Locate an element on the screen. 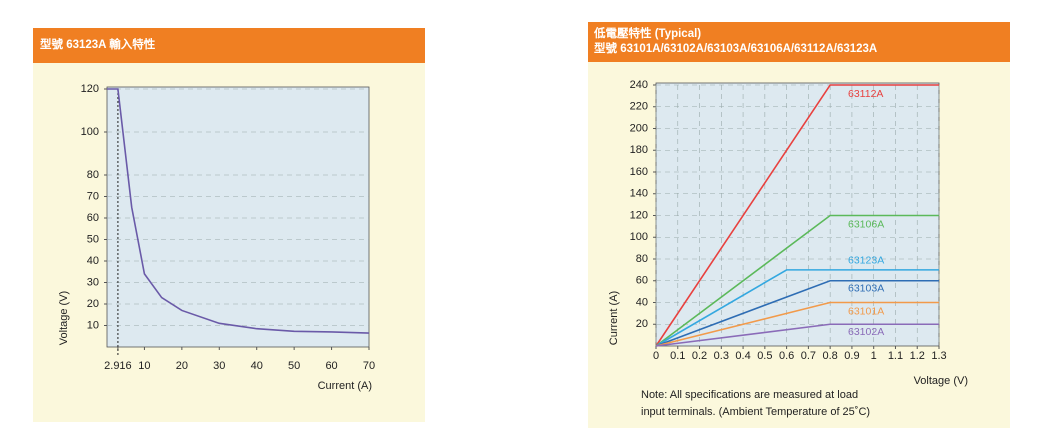  x-tick-label: 40 is located at coordinates (257, 366).